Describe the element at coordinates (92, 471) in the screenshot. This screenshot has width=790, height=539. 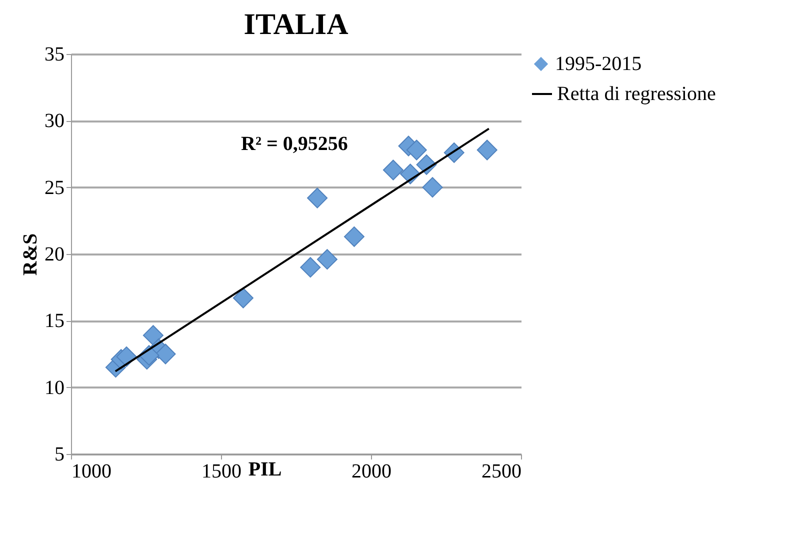
I see `x-tick-label: 1000` at that location.